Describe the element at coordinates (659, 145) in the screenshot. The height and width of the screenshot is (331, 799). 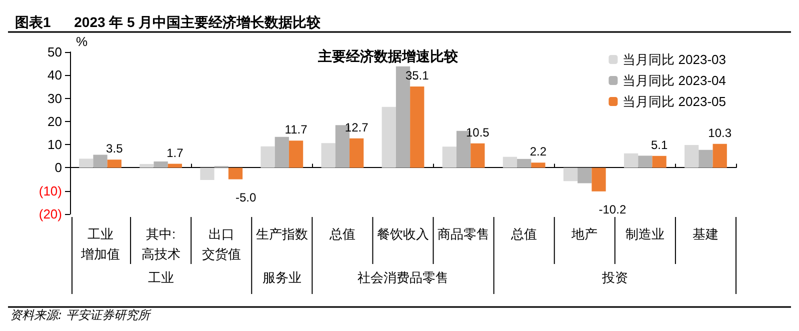
I see `data-label: 5.1` at that location.